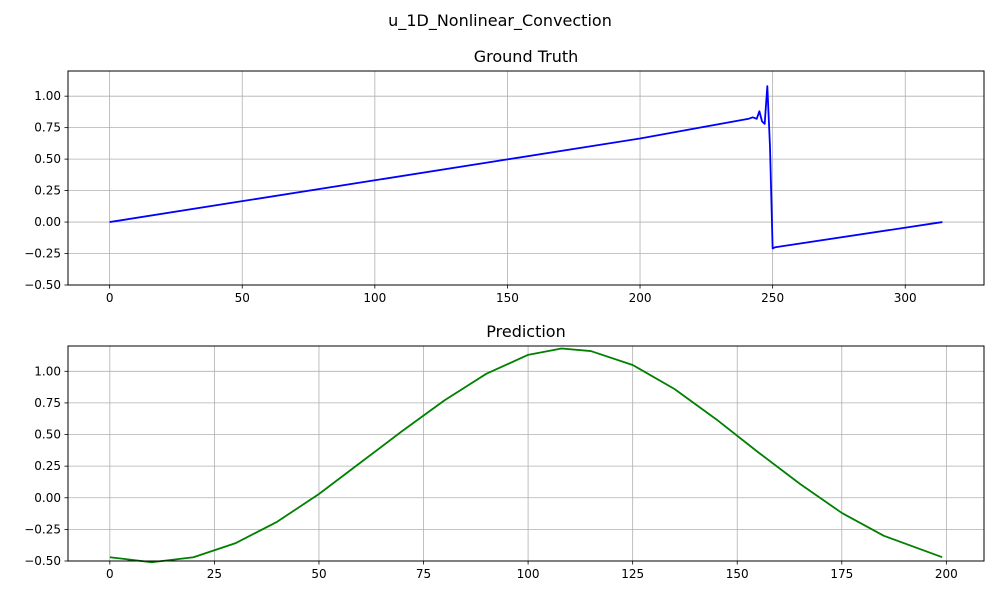  I want to click on ground-truth-y-tick-label: −0.25, so click(42, 254).